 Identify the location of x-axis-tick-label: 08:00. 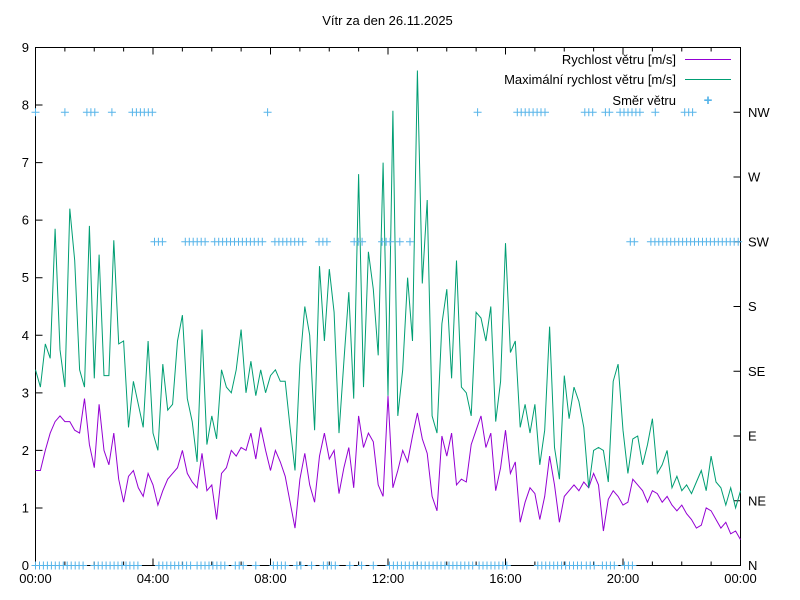
(270, 578).